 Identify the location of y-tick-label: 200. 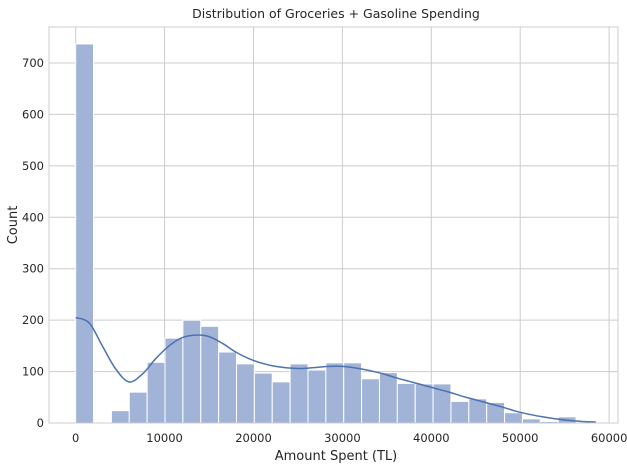
(33, 320).